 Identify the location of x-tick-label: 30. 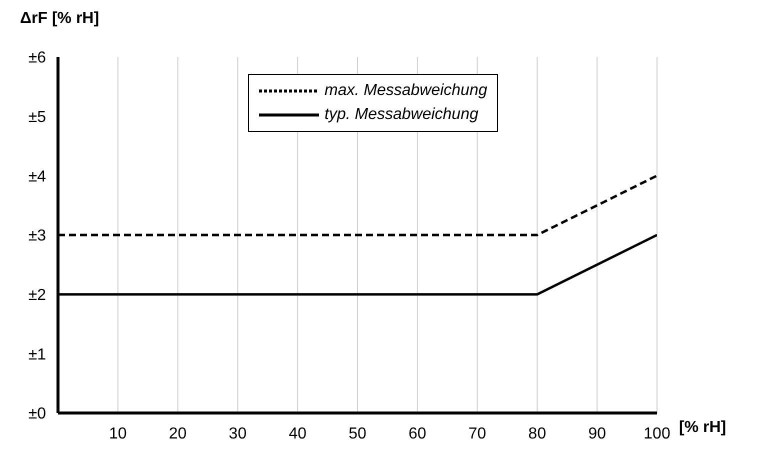
(237, 433).